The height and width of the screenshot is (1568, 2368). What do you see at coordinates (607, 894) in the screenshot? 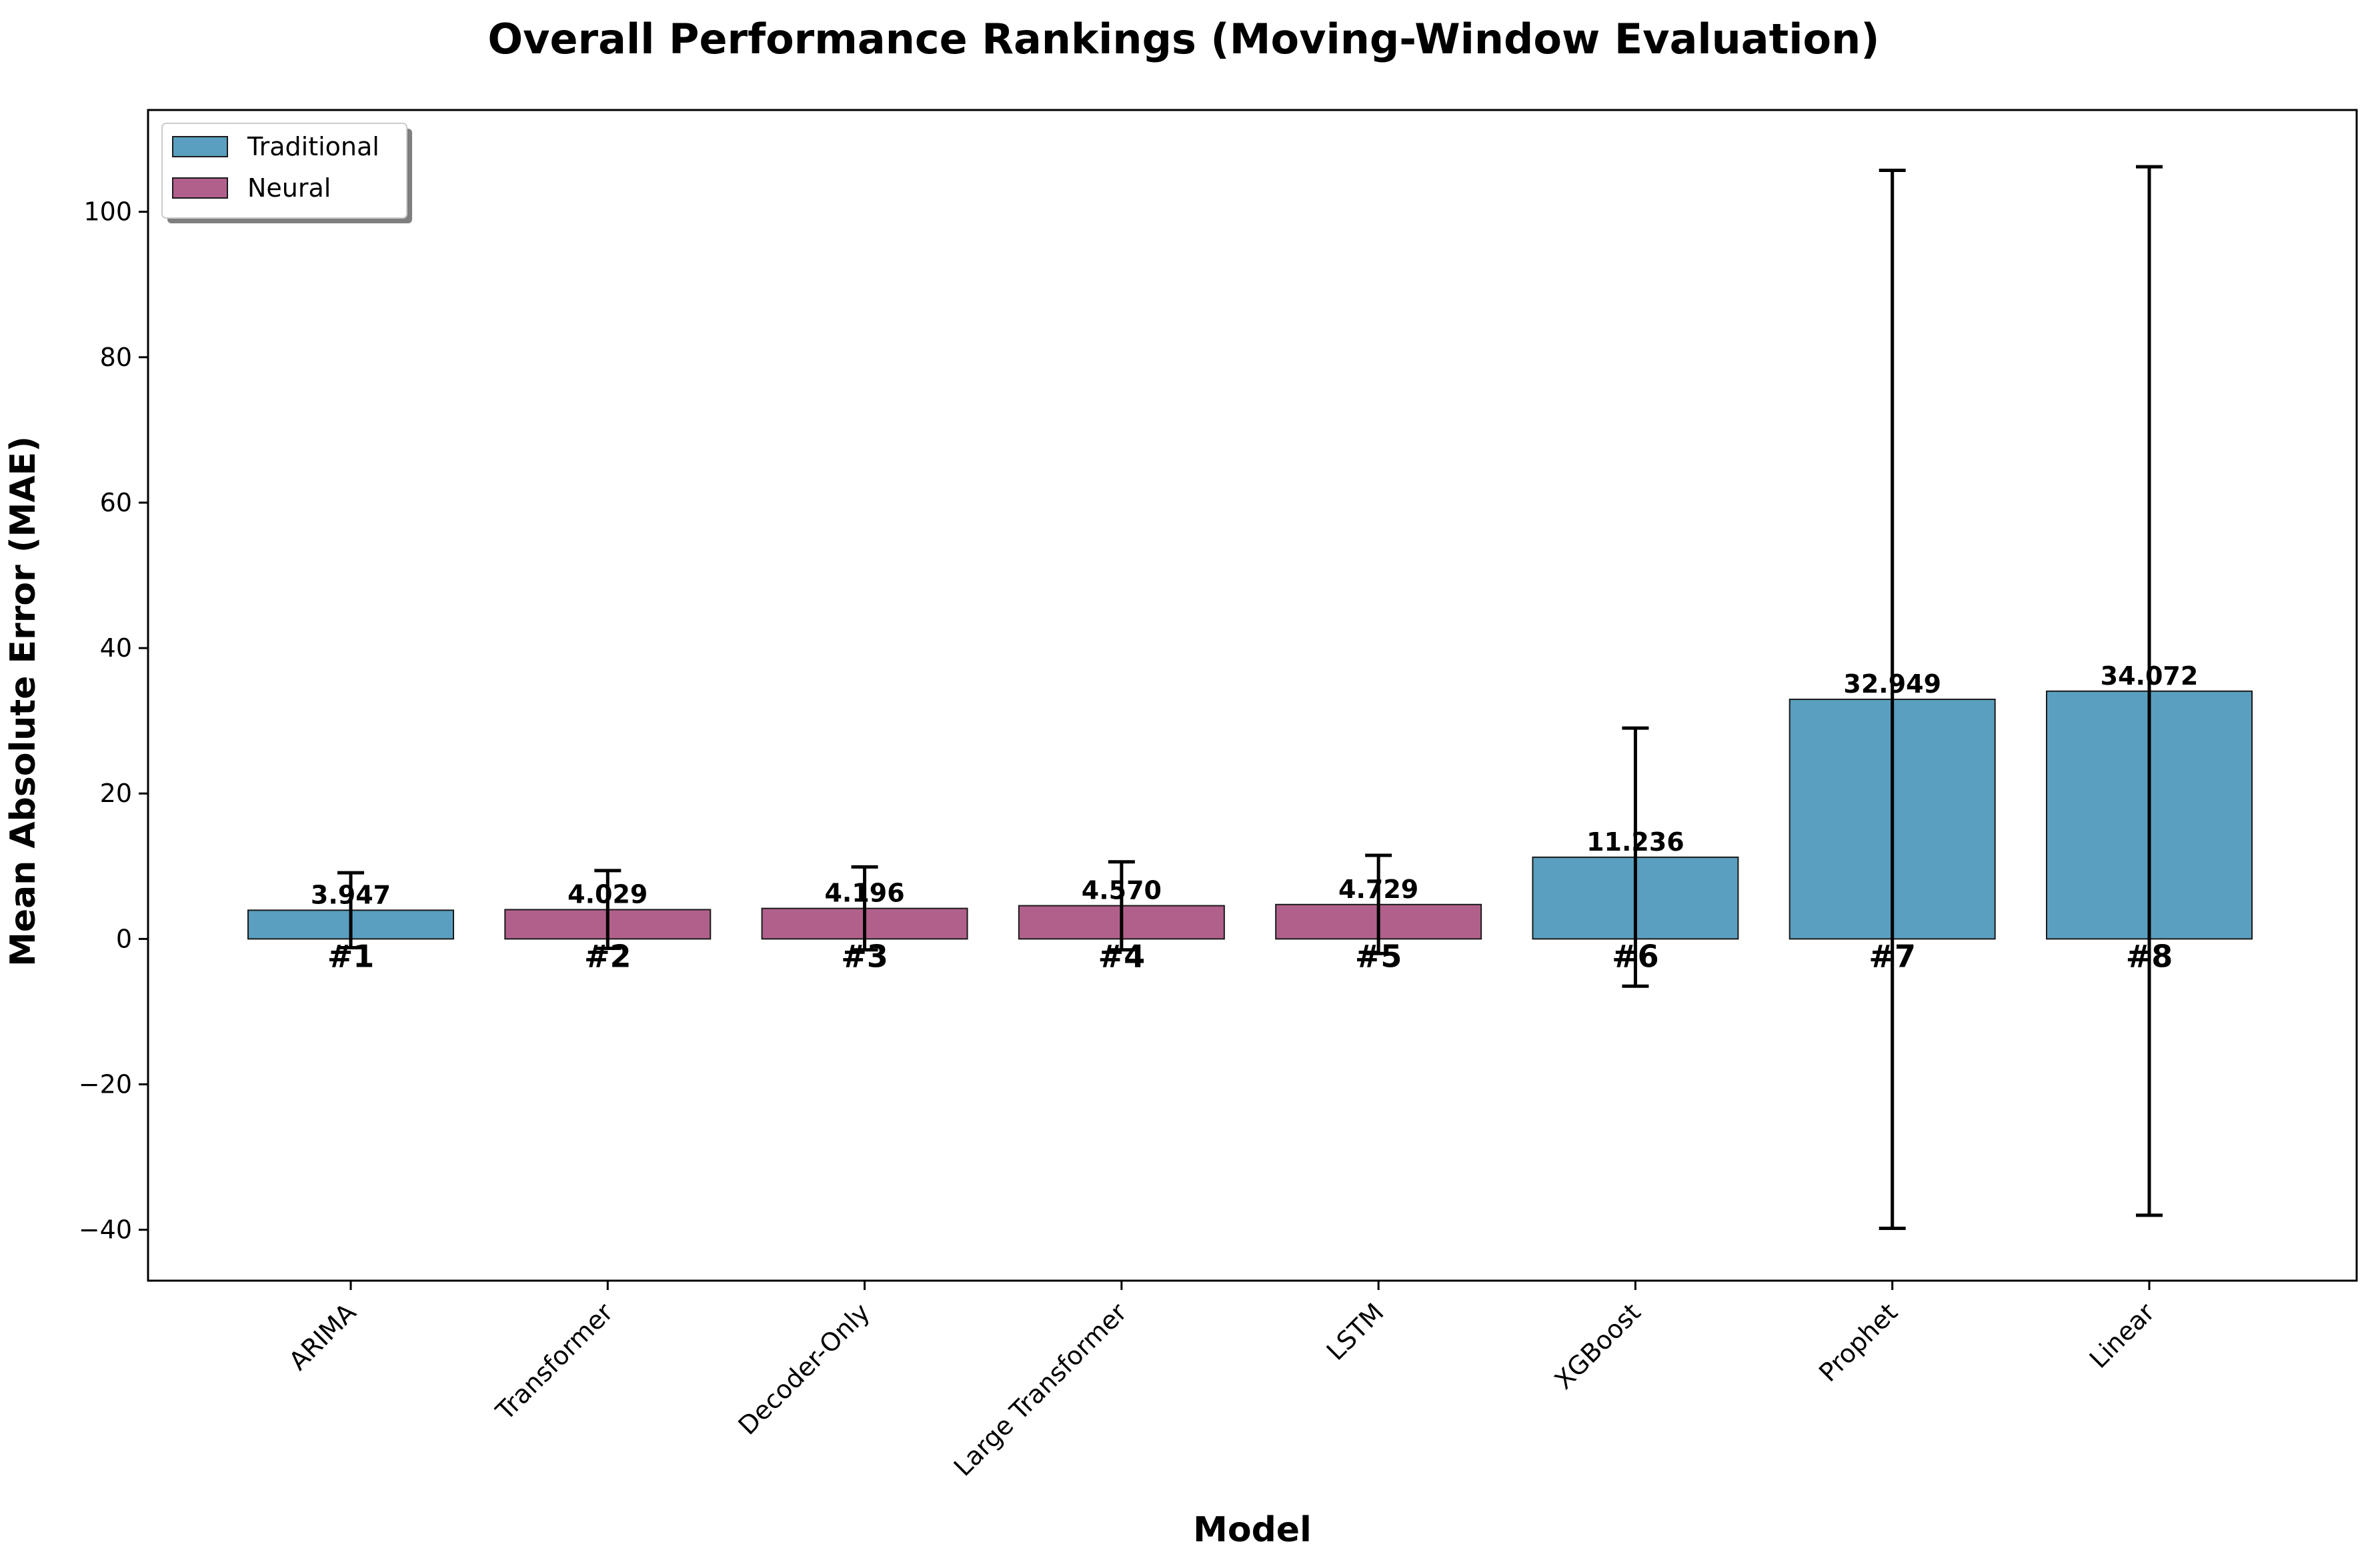
I see `value-label: 4.029` at bounding box center [607, 894].